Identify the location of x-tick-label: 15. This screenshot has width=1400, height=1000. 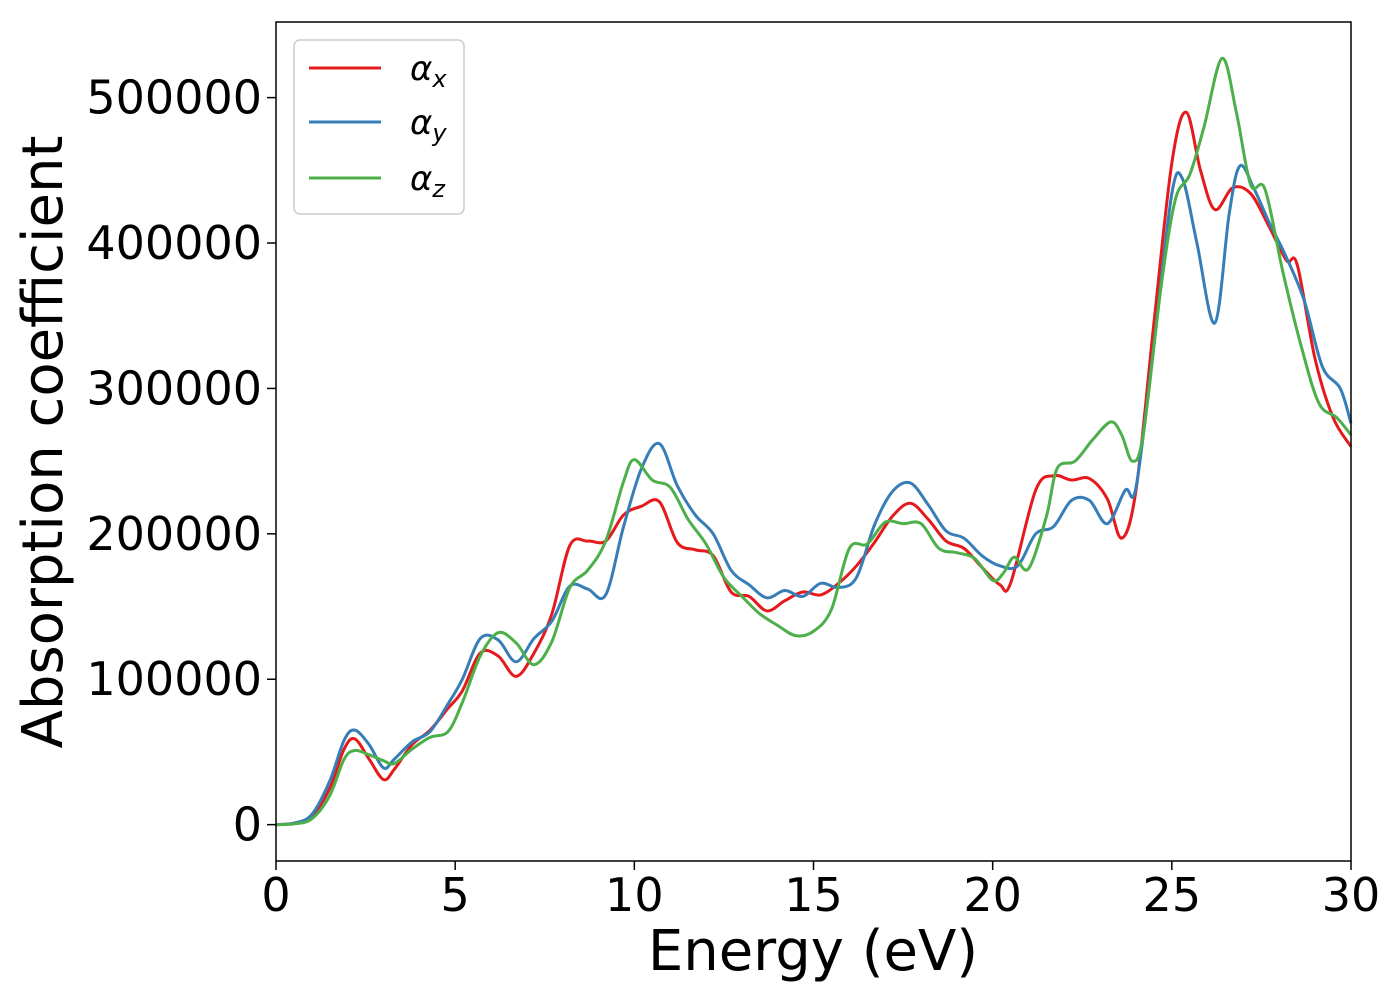
(813, 895).